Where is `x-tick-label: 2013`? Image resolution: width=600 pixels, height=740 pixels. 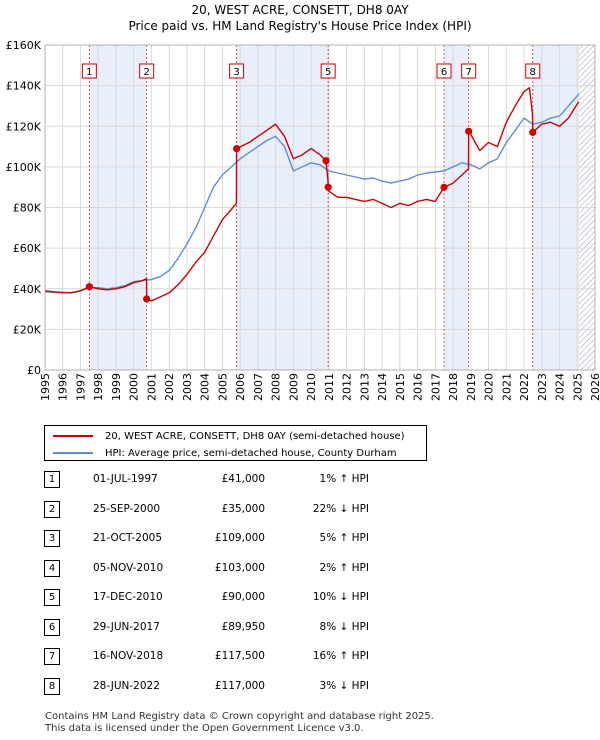 x-tick-label: 2013 is located at coordinates (364, 387).